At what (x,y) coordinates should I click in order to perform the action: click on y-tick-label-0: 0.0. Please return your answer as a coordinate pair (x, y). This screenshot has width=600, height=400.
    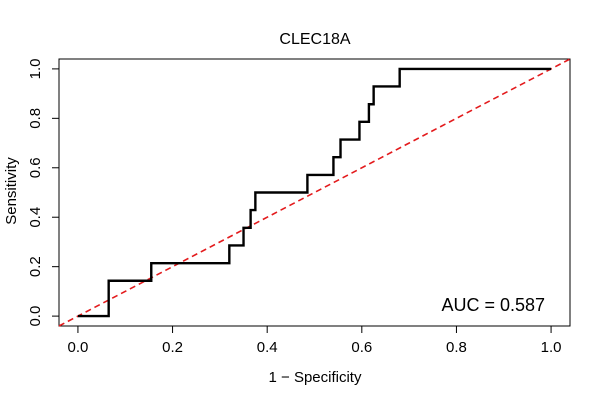
    Looking at the image, I should click on (35, 316).